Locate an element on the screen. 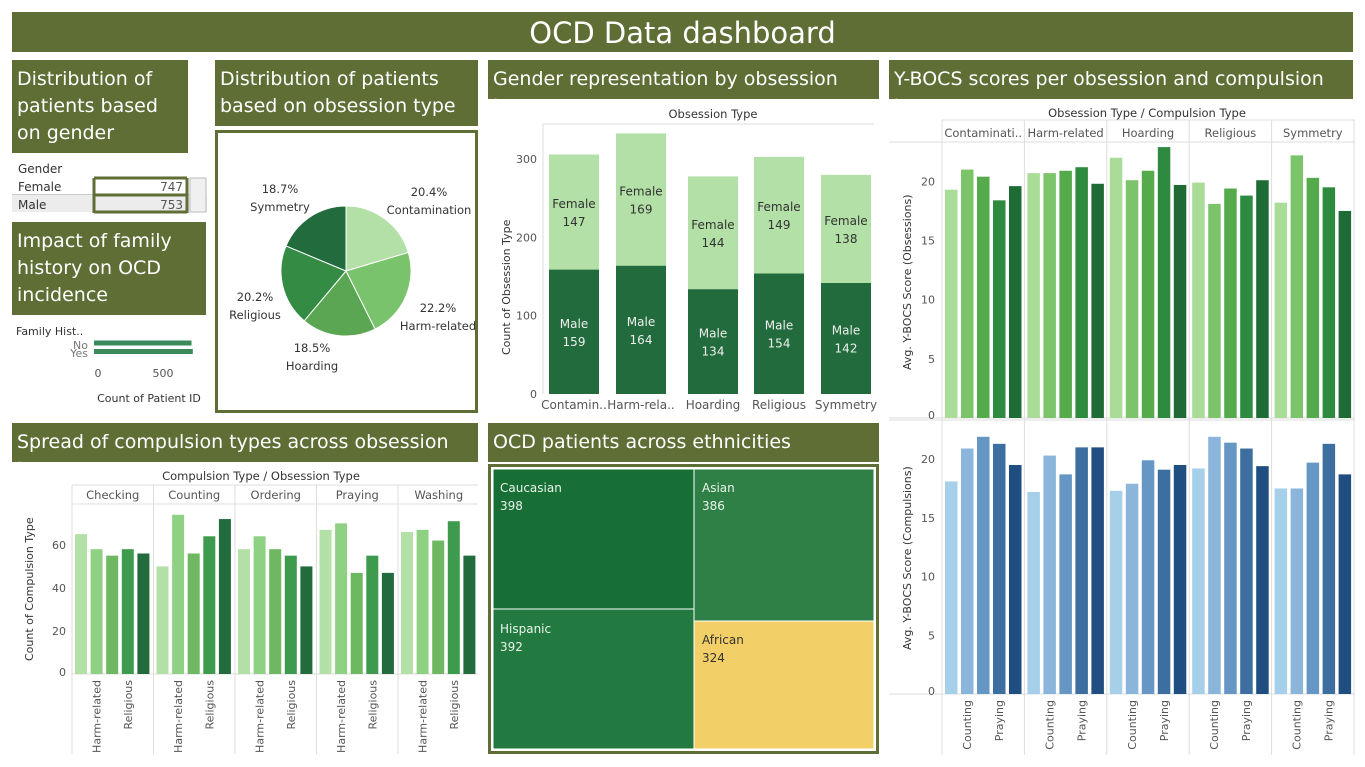  ybocs-group-contamination: Contaminati.. is located at coordinates (983, 133).